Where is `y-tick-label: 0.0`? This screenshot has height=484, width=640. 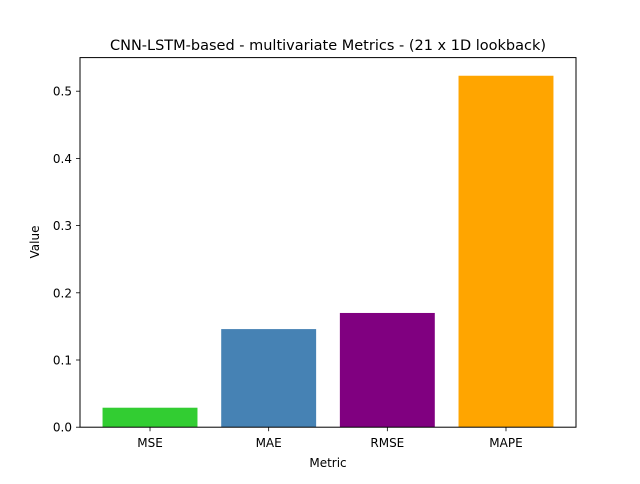
y-tick-label: 0.0 is located at coordinates (62, 428).